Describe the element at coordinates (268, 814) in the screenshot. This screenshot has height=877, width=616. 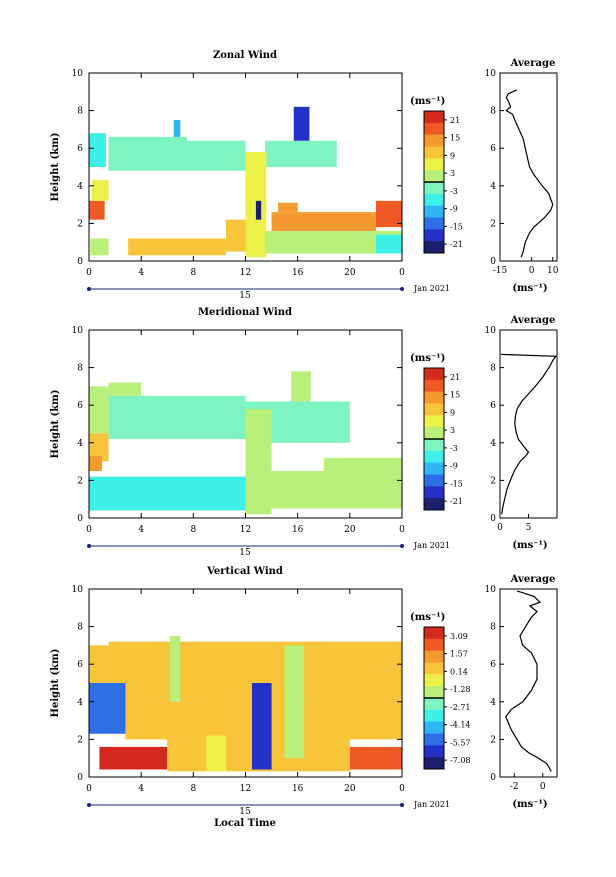
I see `vertical-wind-date-bar: 15 Jan 2021 Local Time` at that location.